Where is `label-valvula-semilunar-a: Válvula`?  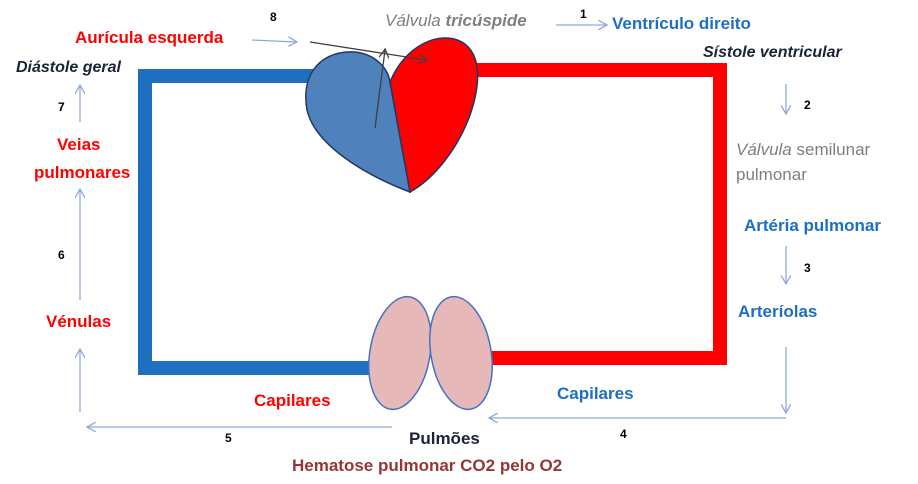 label-valvula-semilunar-a: Válvula is located at coordinates (764, 149).